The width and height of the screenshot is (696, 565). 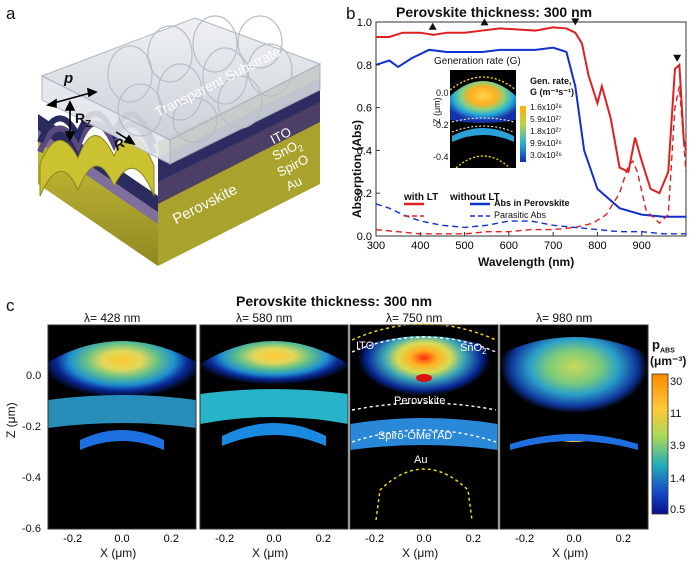 I want to click on y-tick-label-5: 1.0, so click(x=364, y=23).